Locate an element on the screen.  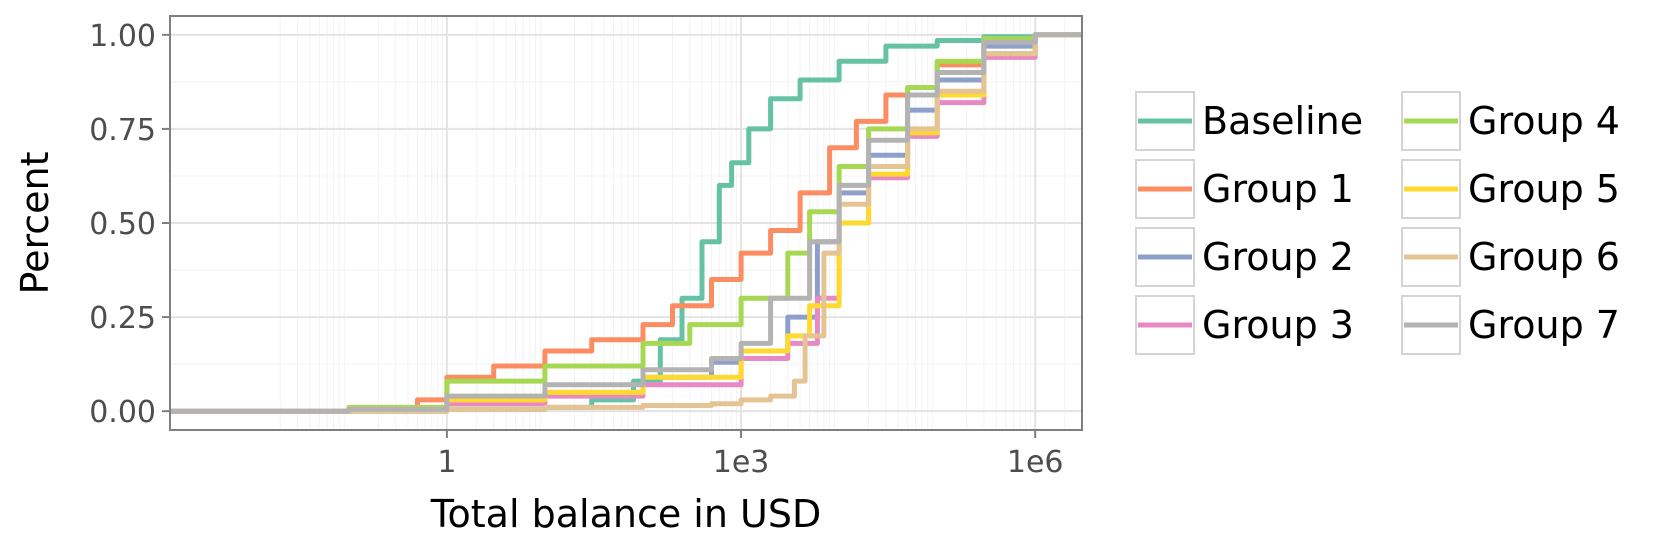
legend-item-group-6: Group 6 is located at coordinates (1510, 257).